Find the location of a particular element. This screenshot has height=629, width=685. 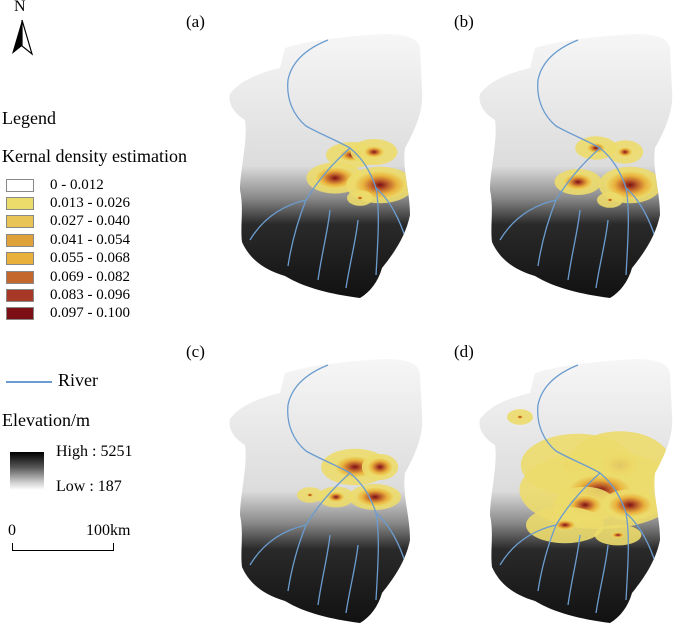

legend-title: Legend is located at coordinates (29, 118).